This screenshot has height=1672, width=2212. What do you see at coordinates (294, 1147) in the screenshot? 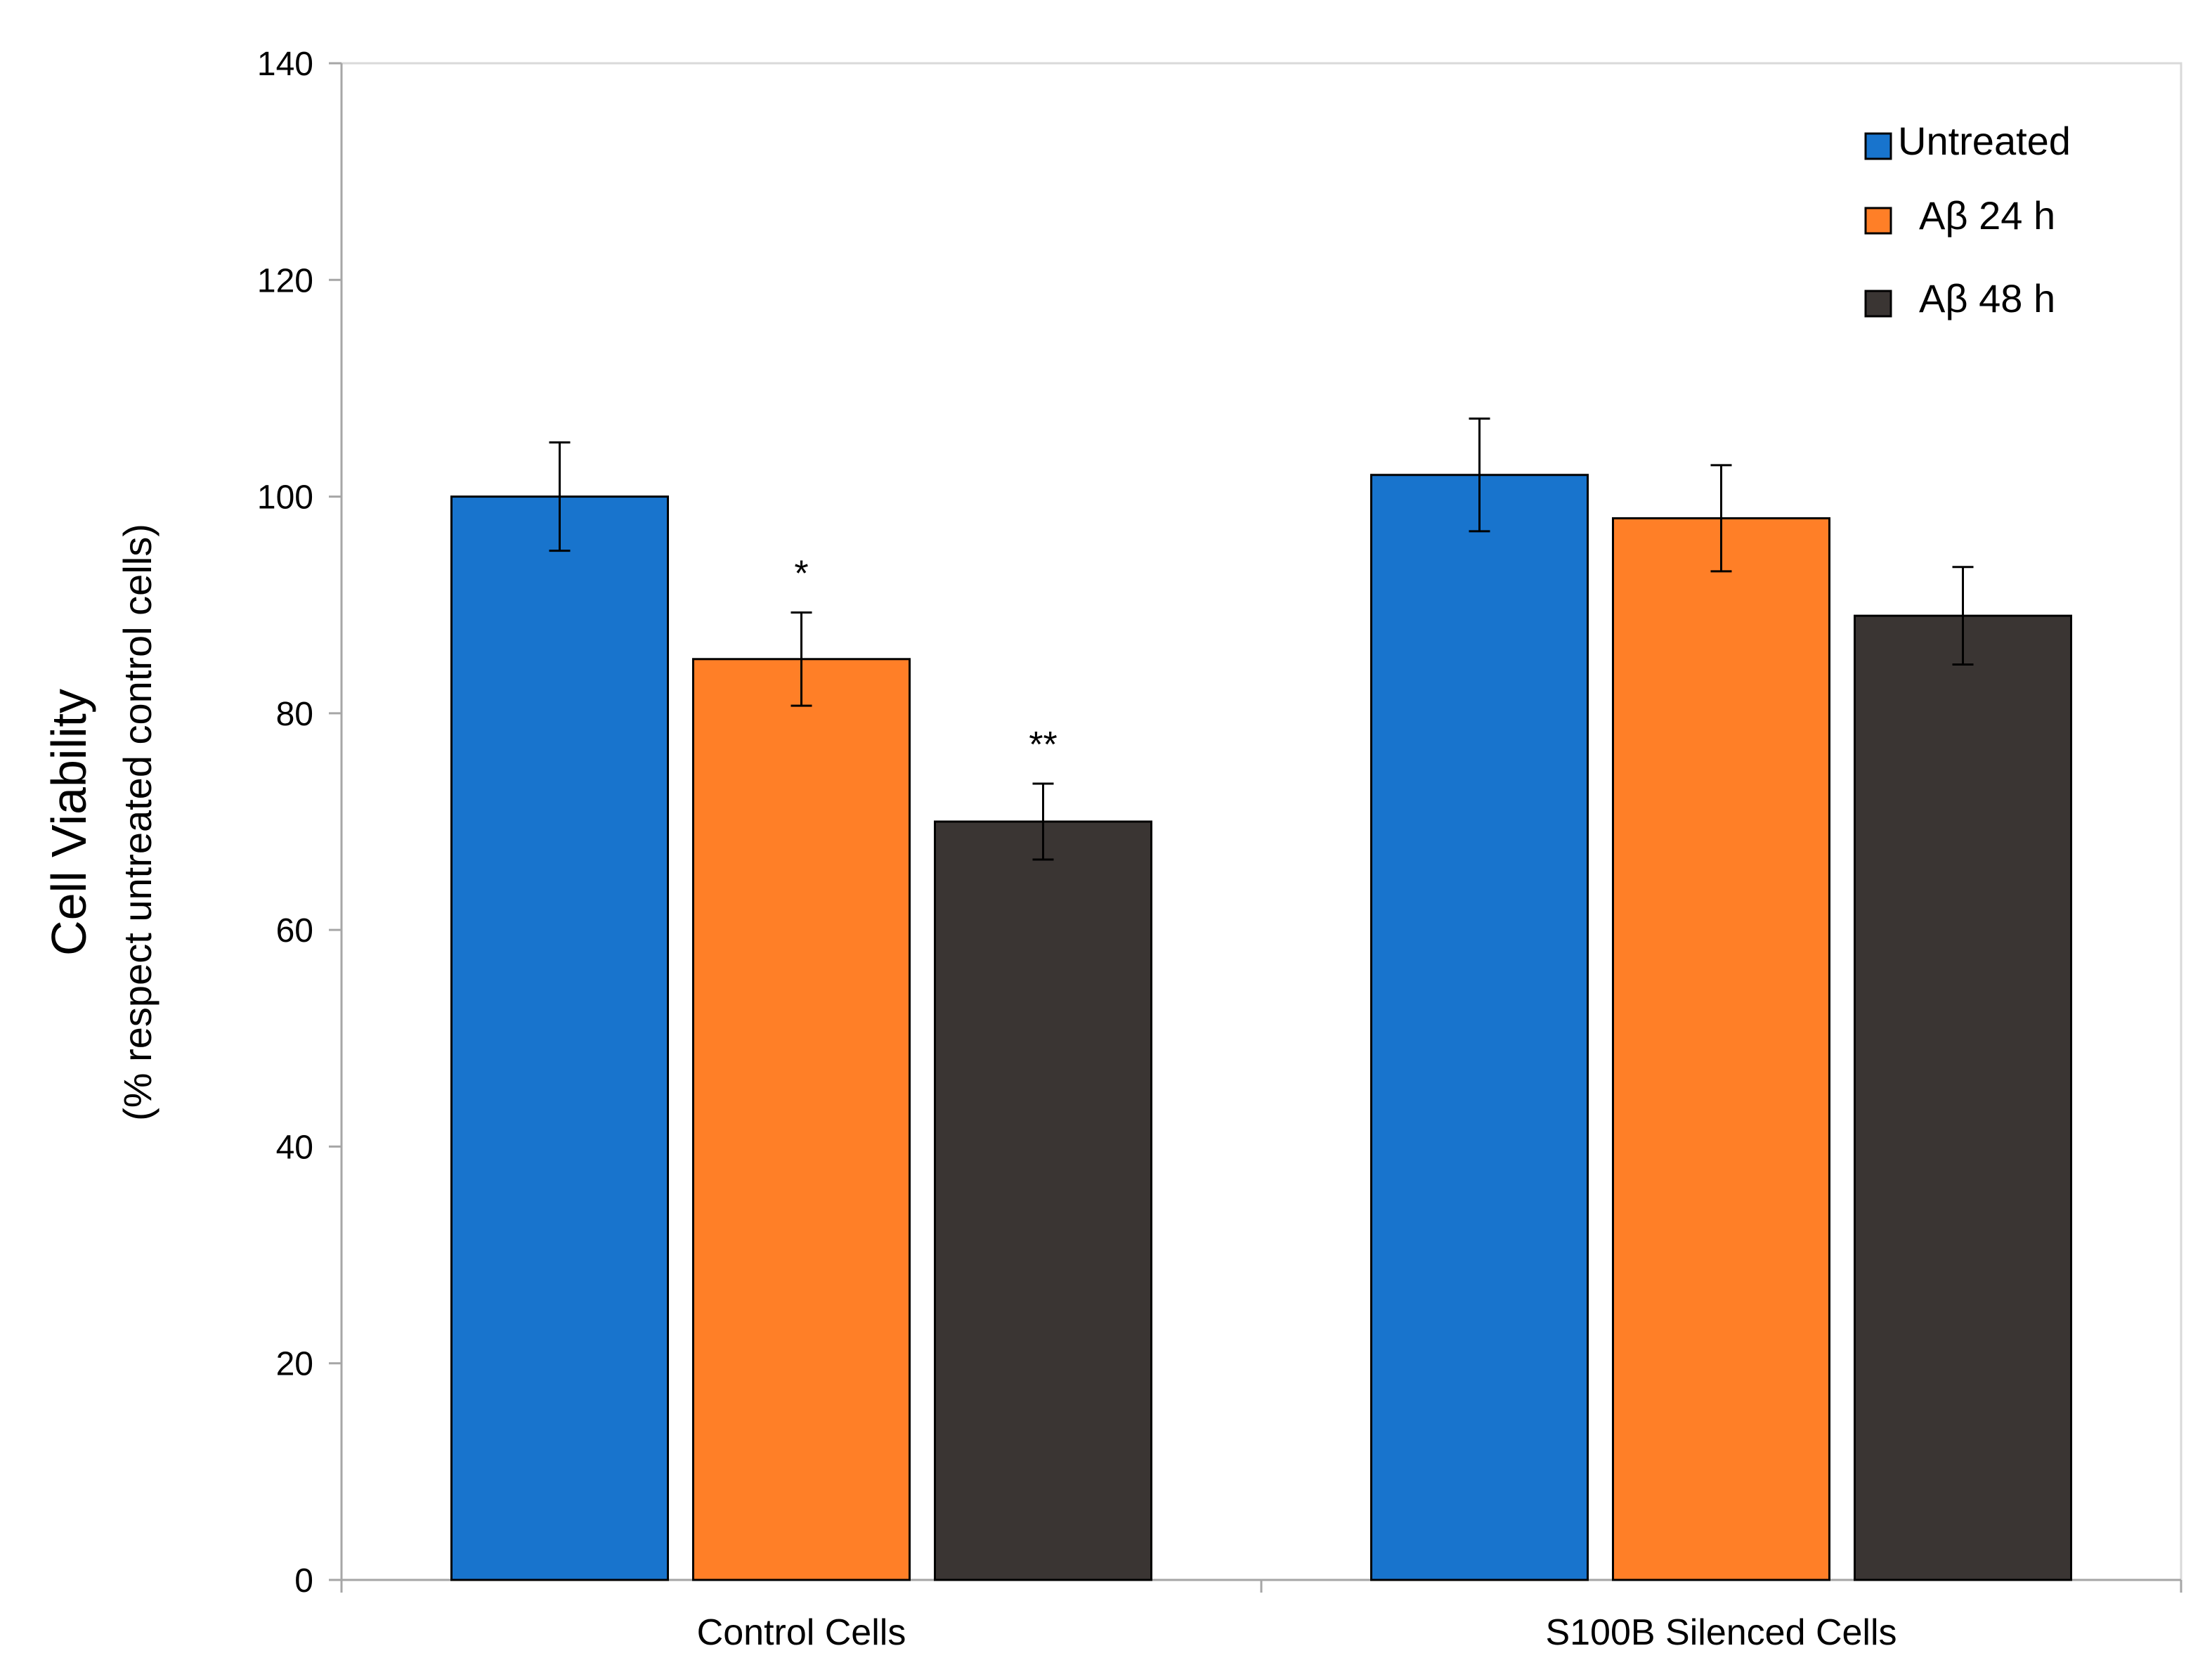
I see `y-tick-label: 40` at bounding box center [294, 1147].